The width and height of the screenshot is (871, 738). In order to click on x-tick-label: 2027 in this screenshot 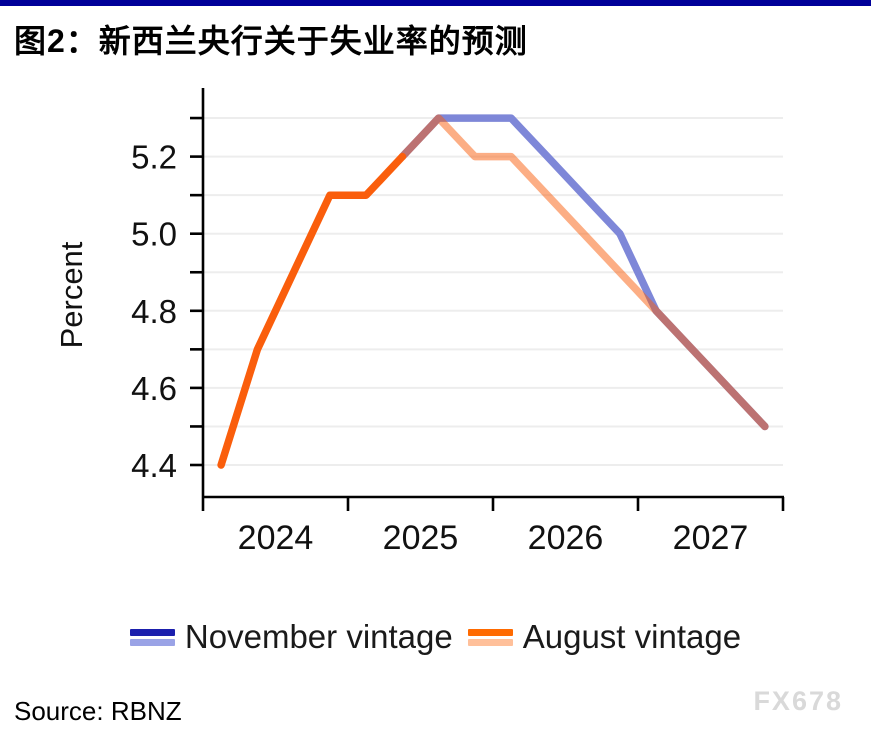, I will do `click(711, 538)`.